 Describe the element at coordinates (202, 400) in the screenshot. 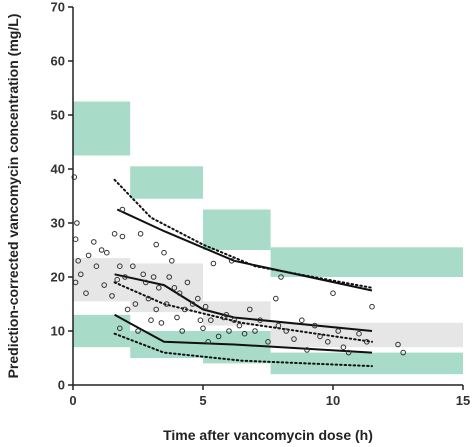

I see `x-tick-label: 5` at that location.